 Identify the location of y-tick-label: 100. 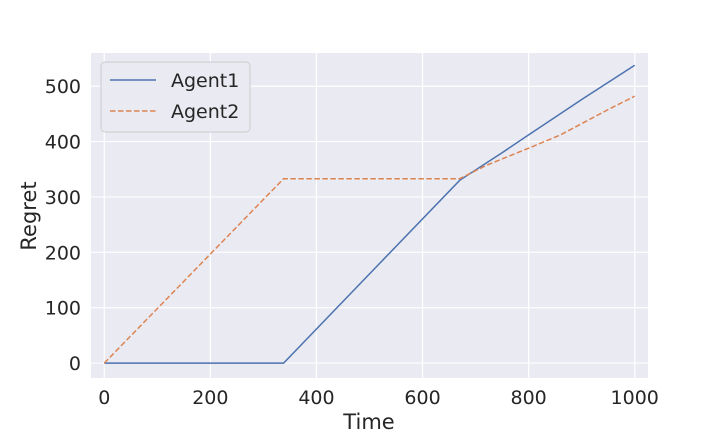
(63, 309).